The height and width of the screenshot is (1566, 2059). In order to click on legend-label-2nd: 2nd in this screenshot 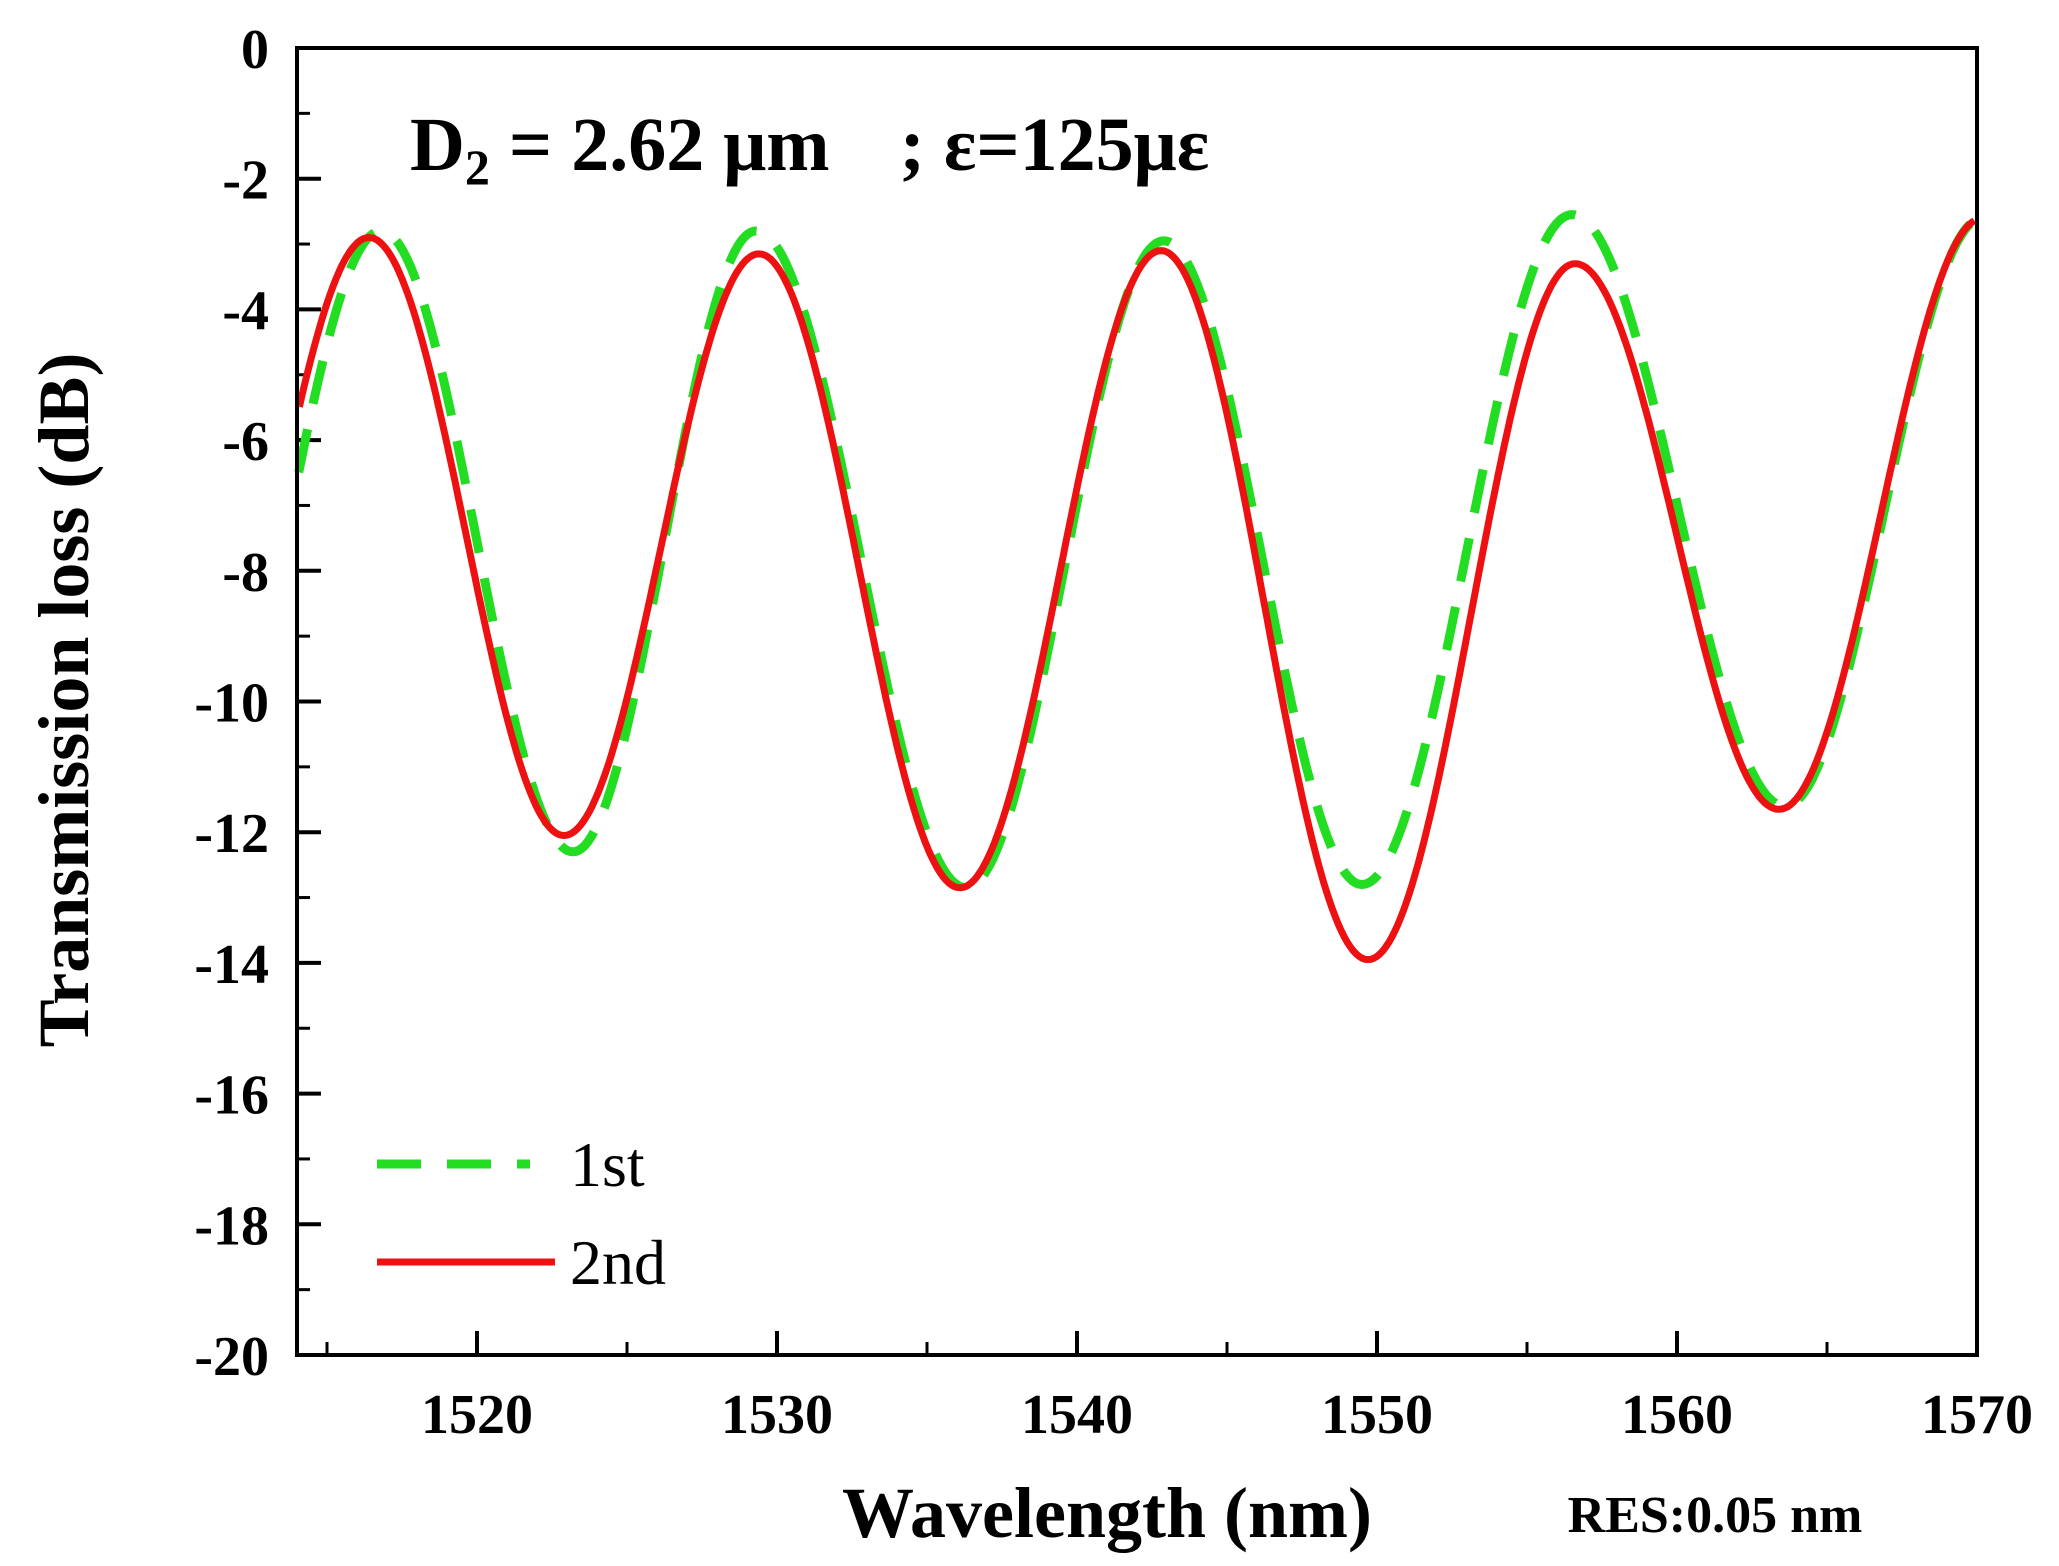, I will do `click(618, 1262)`.